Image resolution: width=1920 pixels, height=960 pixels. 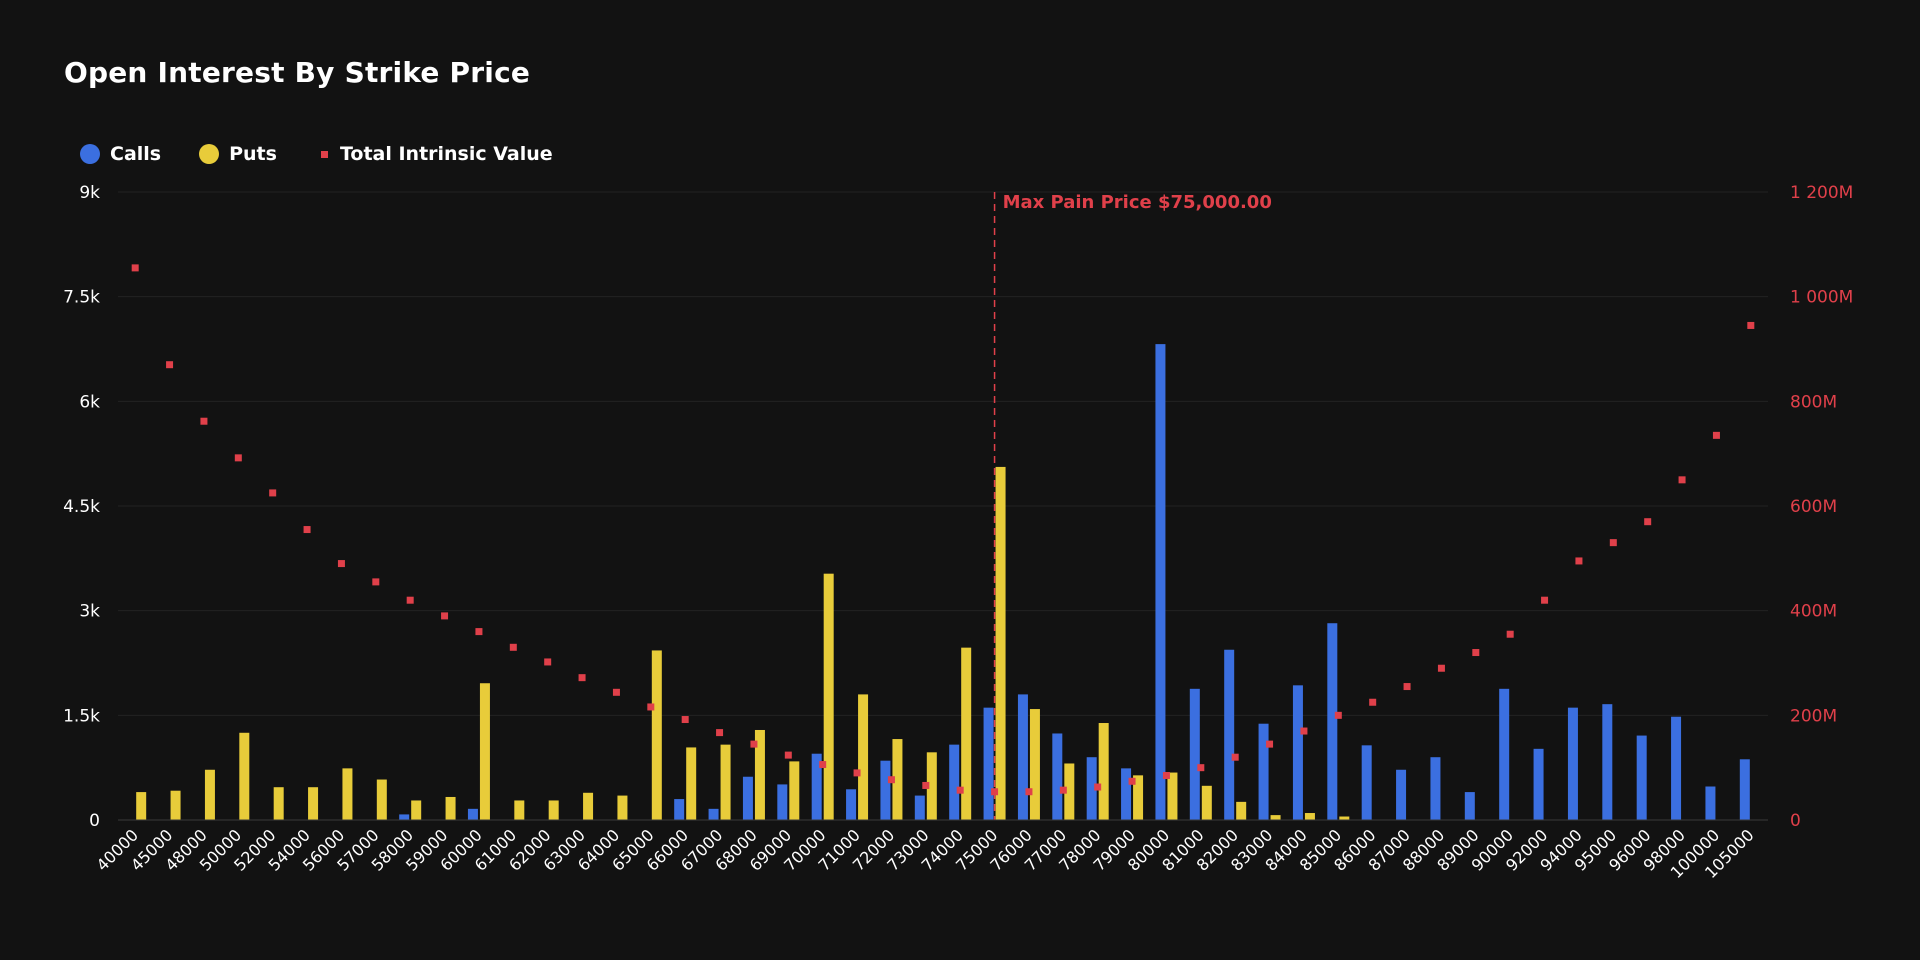 I want to click on right-tick-label: 1 200M, so click(x=1821, y=193).